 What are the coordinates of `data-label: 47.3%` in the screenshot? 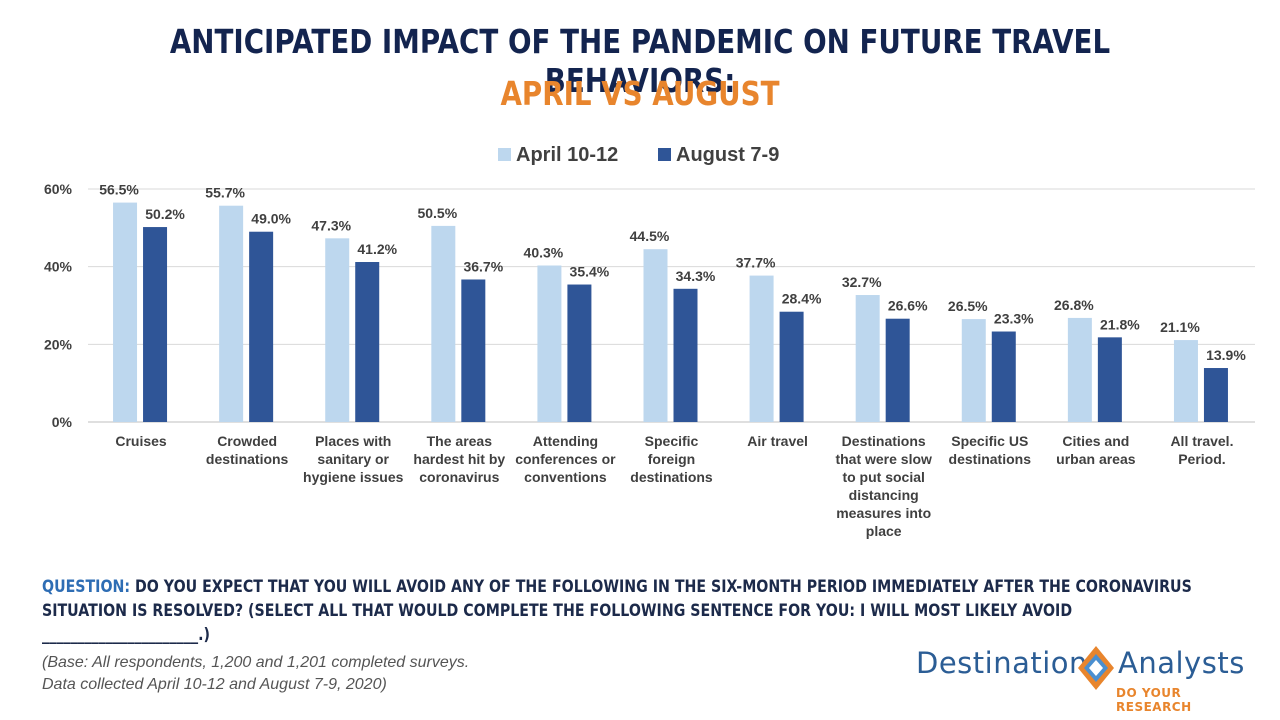 It's located at (331, 225).